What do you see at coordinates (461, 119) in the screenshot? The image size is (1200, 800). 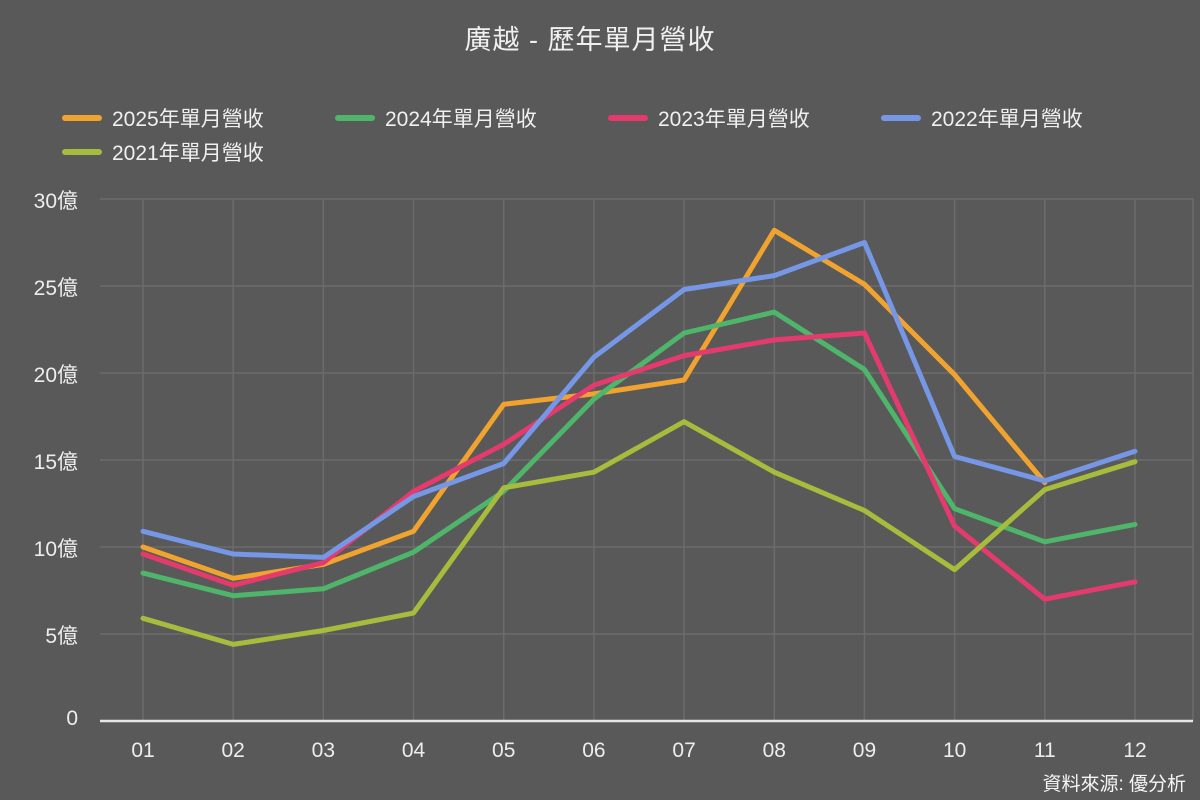 I see `legend-label: 2024年單月營收` at bounding box center [461, 119].